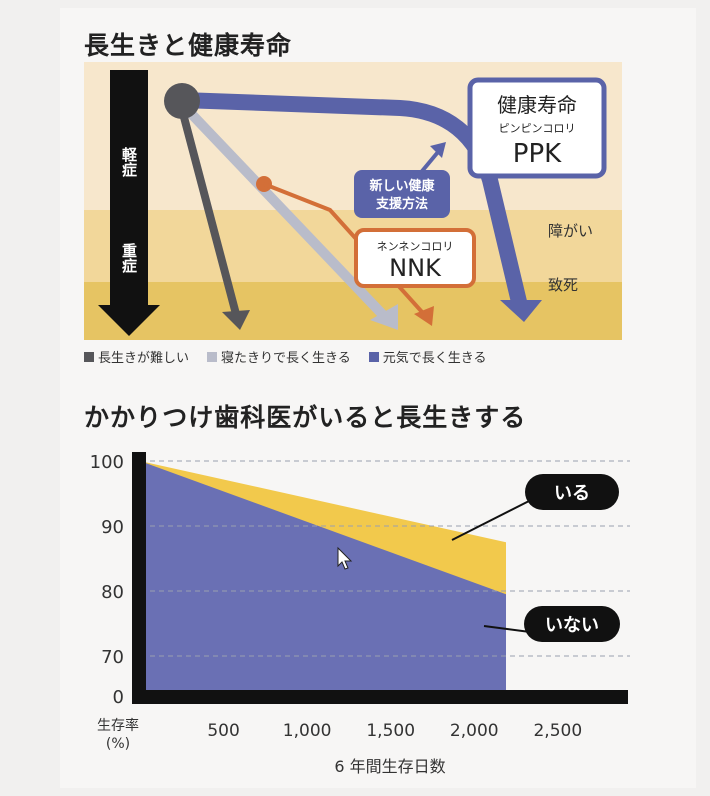 The width and height of the screenshot is (710, 796). Describe the element at coordinates (537, 154) in the screenshot. I see `ppk-code: PPK` at that location.